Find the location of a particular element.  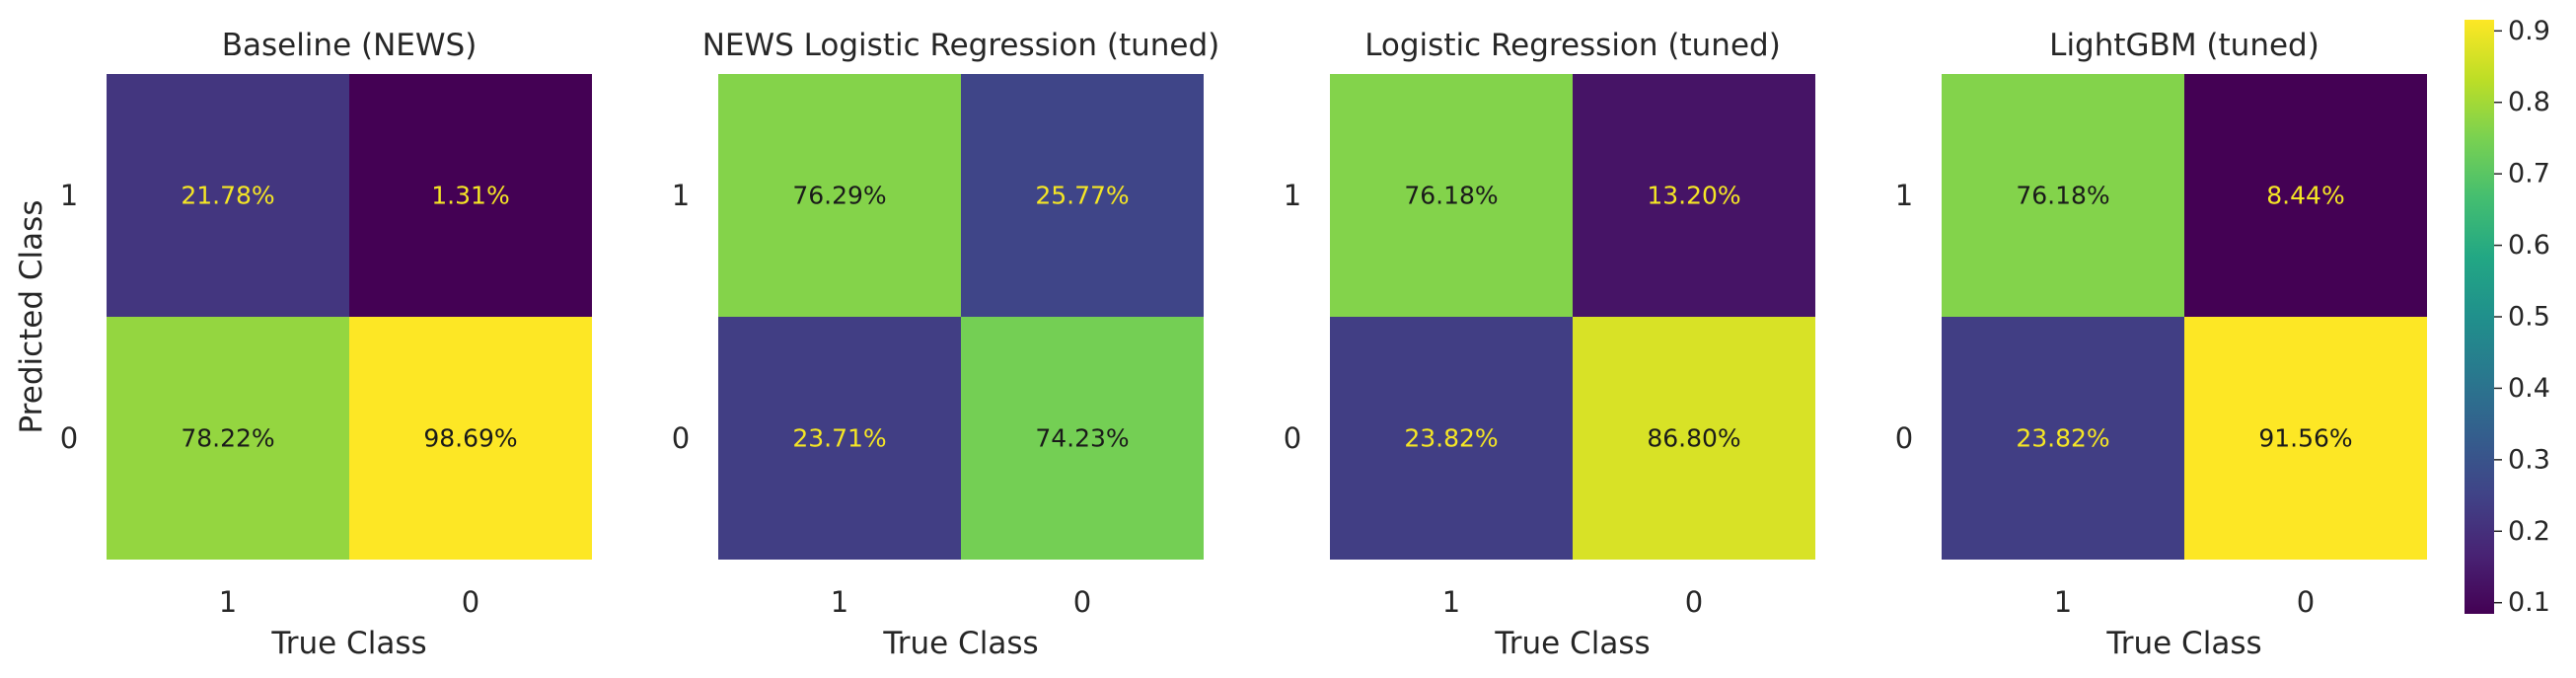

cell-value-label: 23.71% is located at coordinates (839, 438).